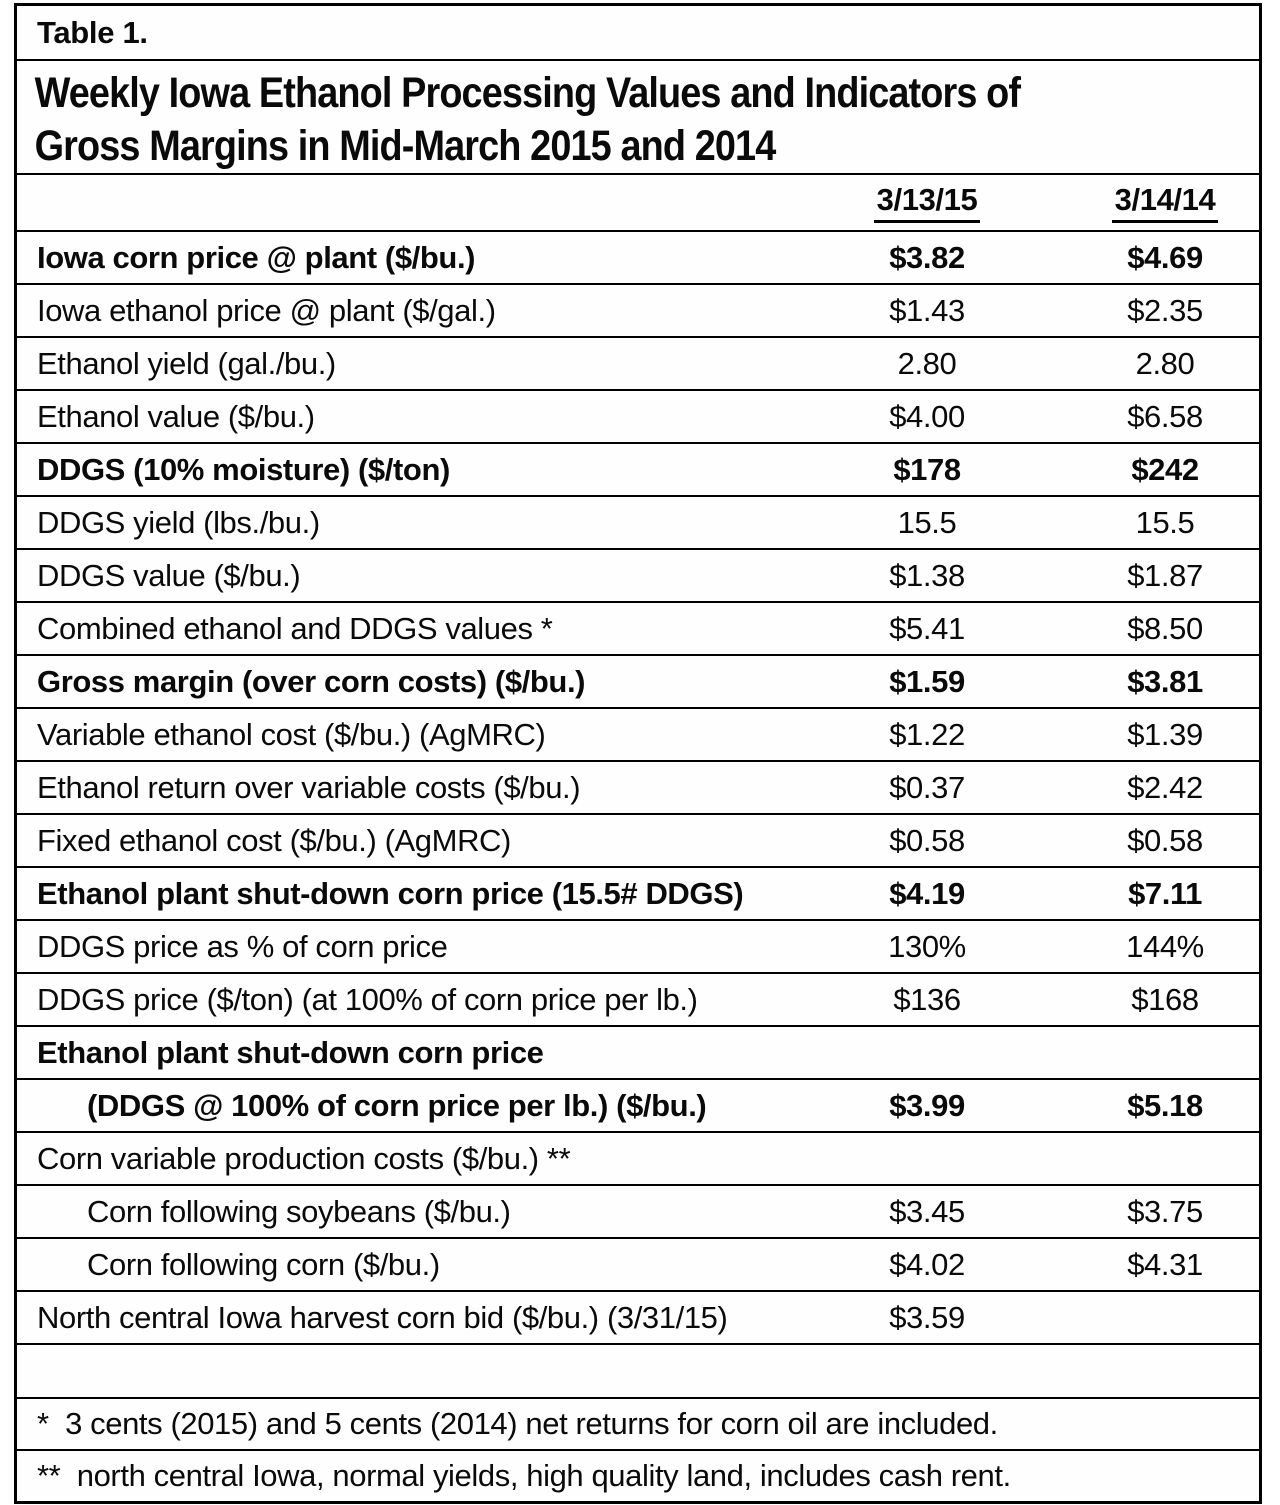  What do you see at coordinates (927, 257) in the screenshot?
I see `value-2015: $3.82` at bounding box center [927, 257].